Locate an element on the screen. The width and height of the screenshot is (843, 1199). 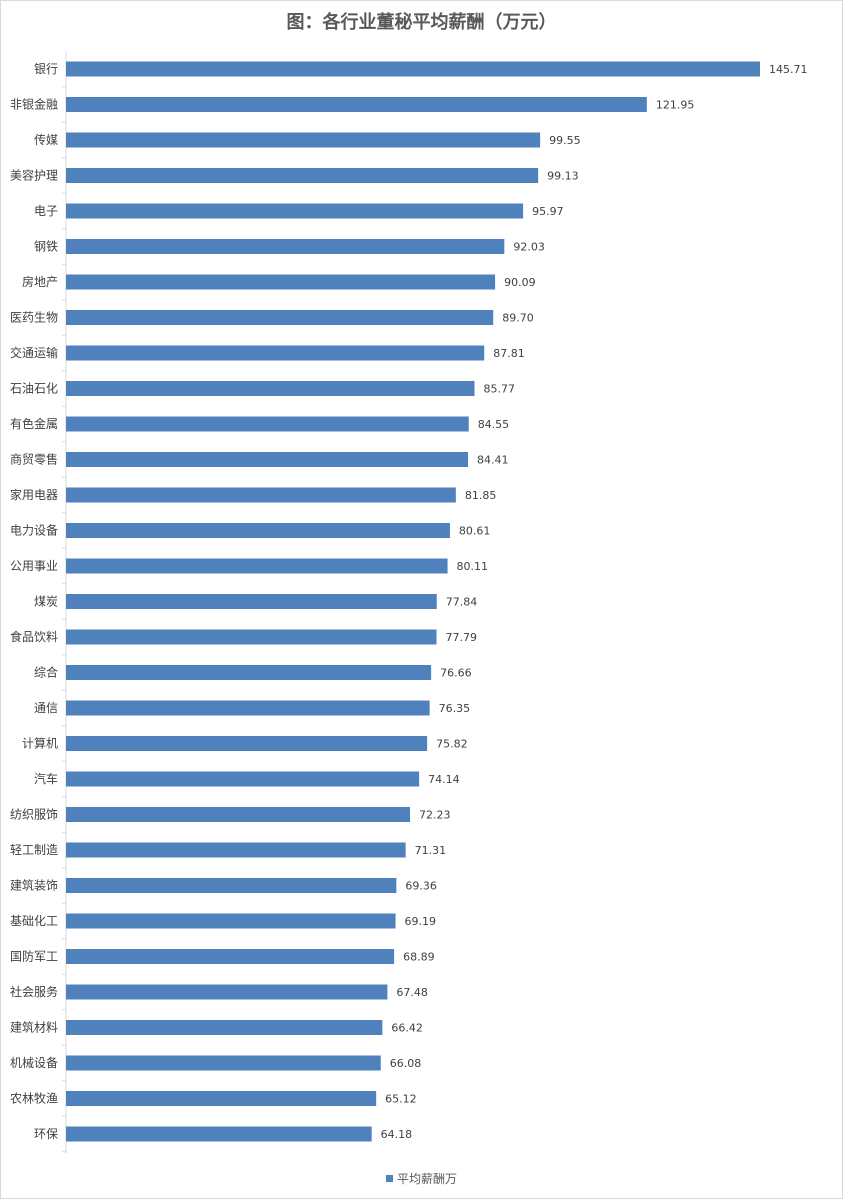
data-label: 99.55 is located at coordinates (565, 140).